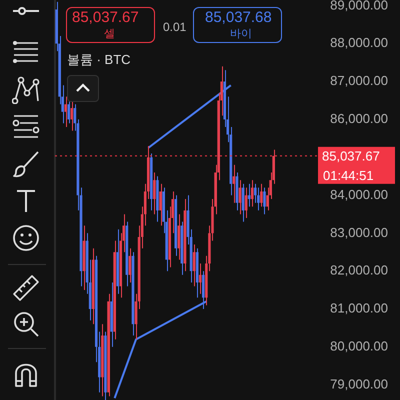 The height and width of the screenshot is (400, 400). What do you see at coordinates (359, 232) in the screenshot?
I see `y-tick-label: 83,000.00` at bounding box center [359, 232].